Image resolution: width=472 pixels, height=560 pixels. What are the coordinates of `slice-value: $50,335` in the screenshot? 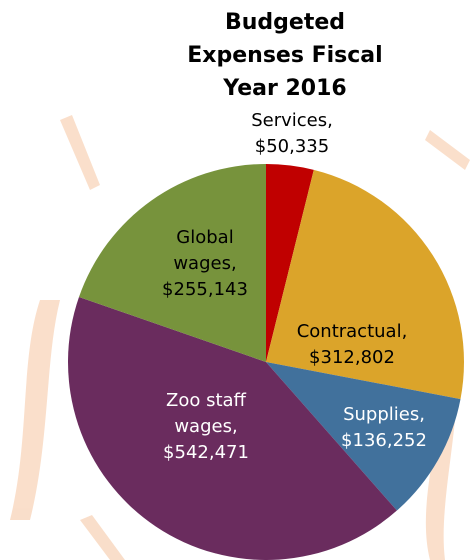 It's located at (292, 146).